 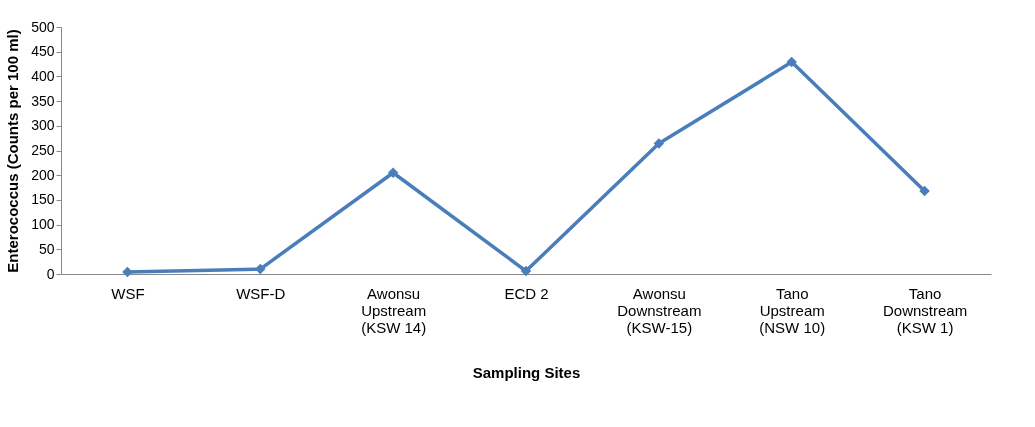 What do you see at coordinates (394, 310) in the screenshot?
I see `x-tick-label: Awonsu Upstream (KSW 14)` at bounding box center [394, 310].